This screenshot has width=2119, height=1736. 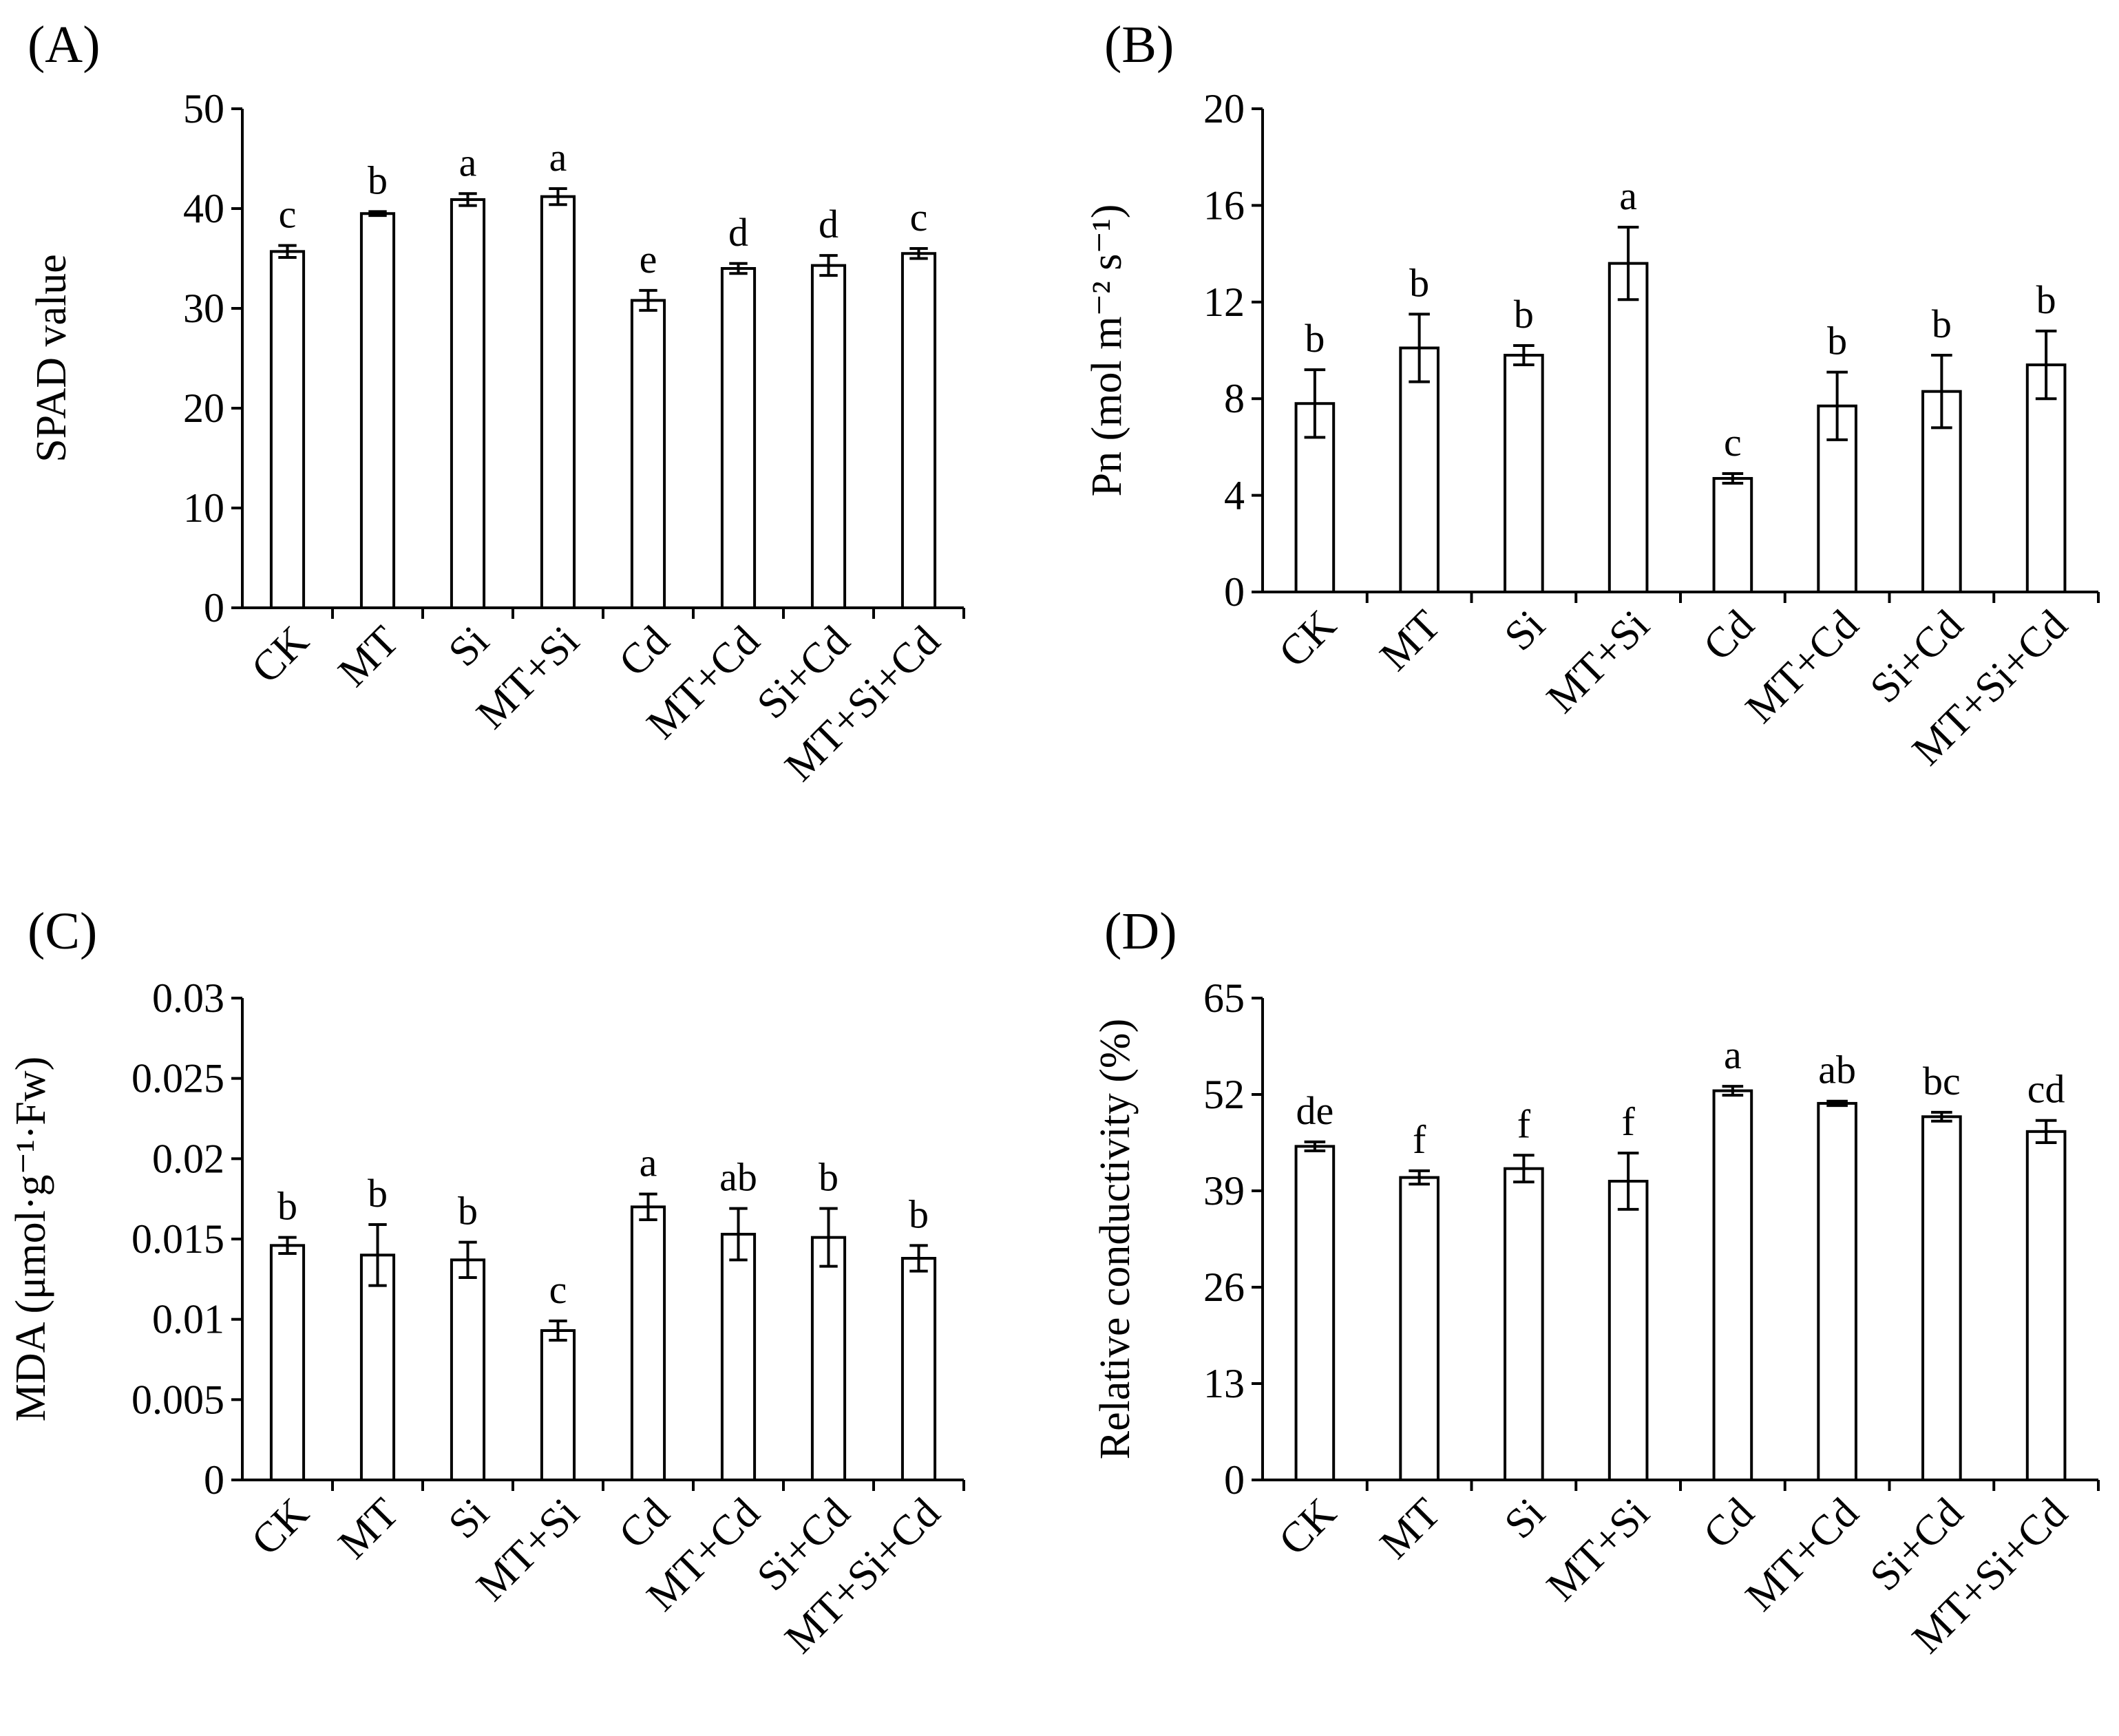 I want to click on y-tick-label: 0.03, so click(x=188, y=998).